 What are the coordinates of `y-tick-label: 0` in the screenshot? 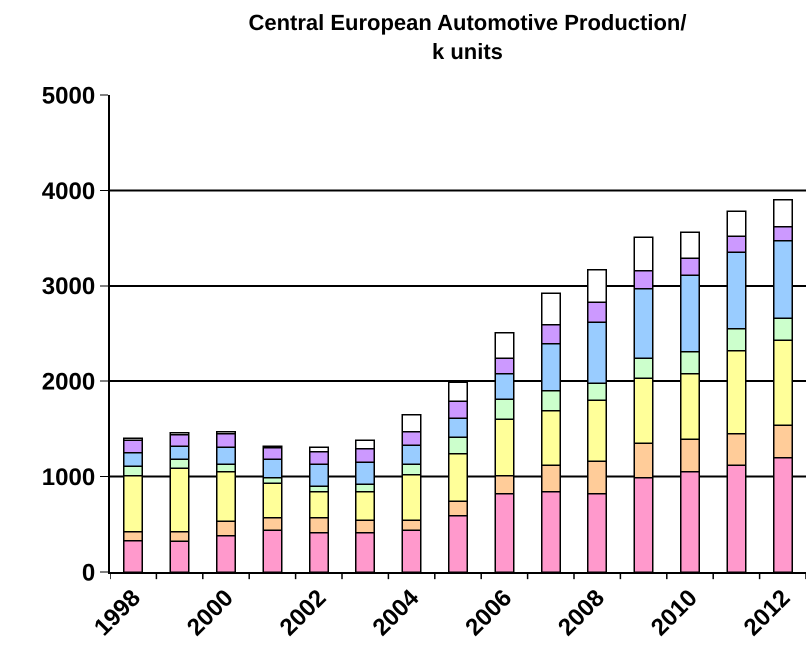 It's located at (89, 572).